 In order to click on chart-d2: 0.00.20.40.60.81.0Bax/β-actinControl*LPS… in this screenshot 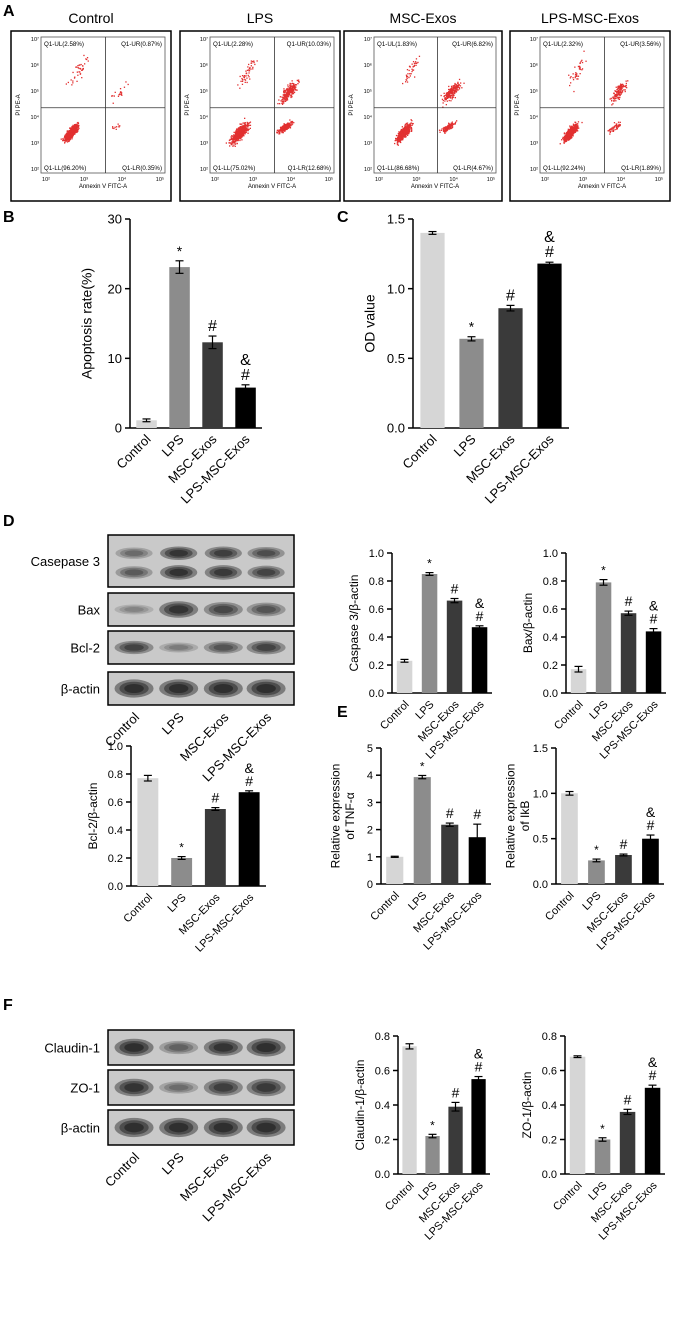, I will do `click(593, 655)`.